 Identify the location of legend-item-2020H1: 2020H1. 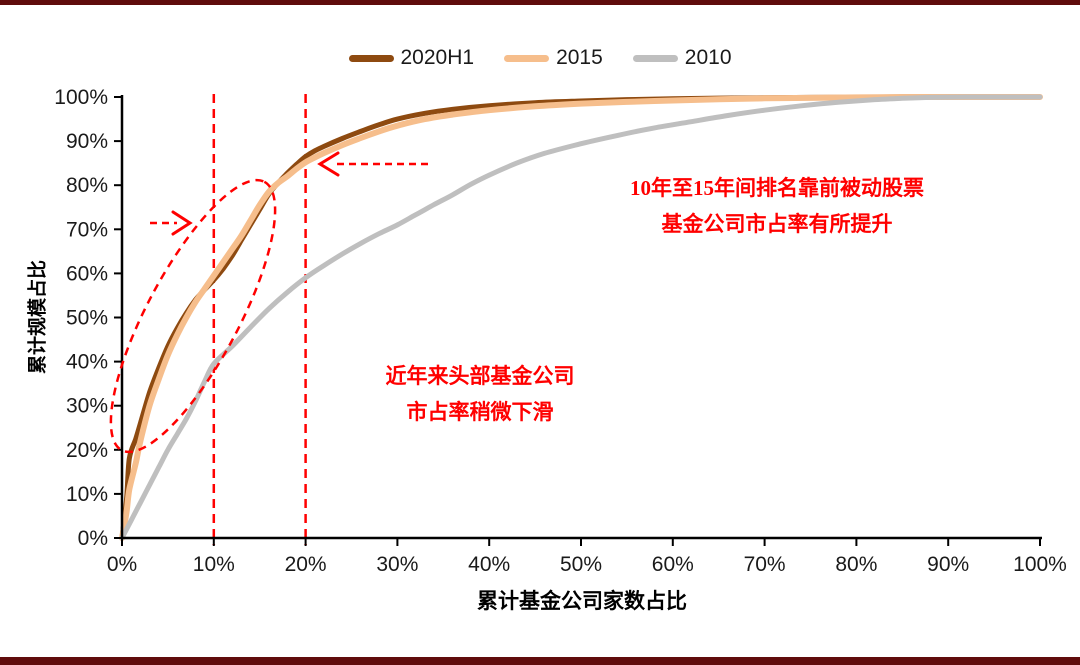
(411, 58).